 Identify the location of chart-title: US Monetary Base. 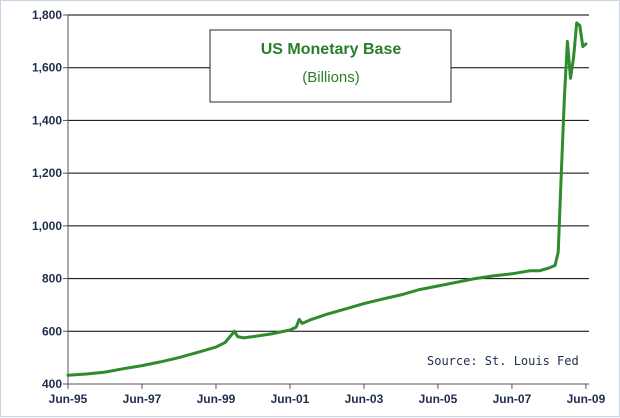
(331, 49).